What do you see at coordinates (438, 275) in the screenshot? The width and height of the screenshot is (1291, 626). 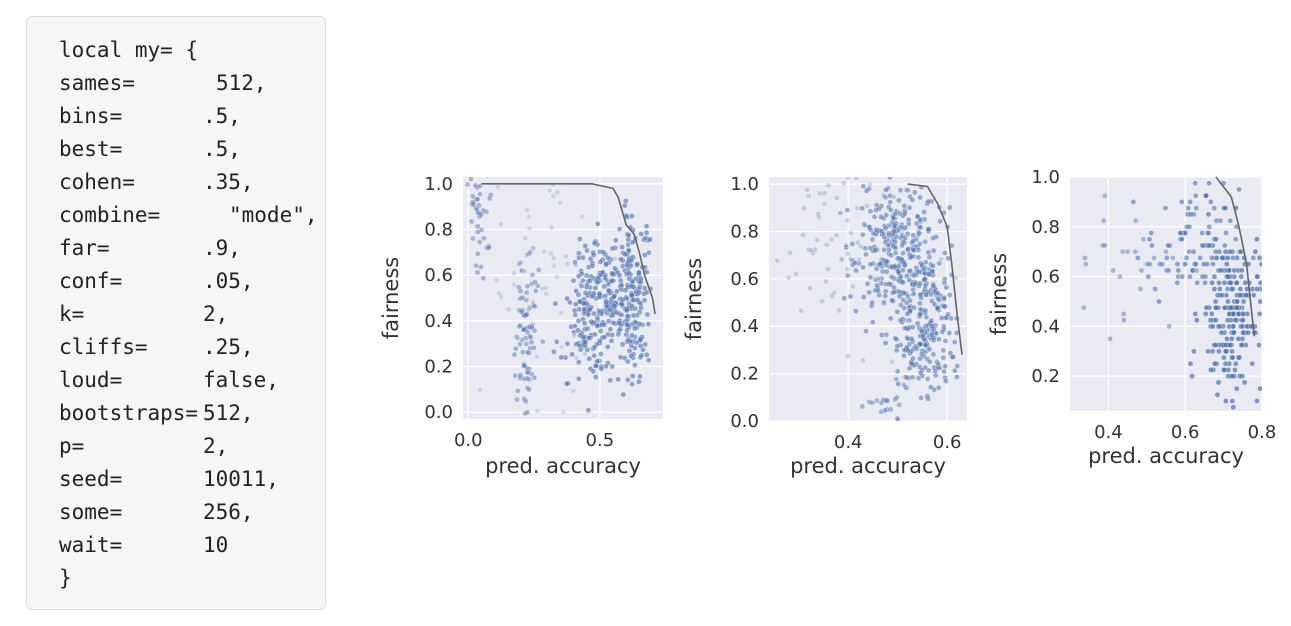 I see `y-tick-label: 0.6` at bounding box center [438, 275].